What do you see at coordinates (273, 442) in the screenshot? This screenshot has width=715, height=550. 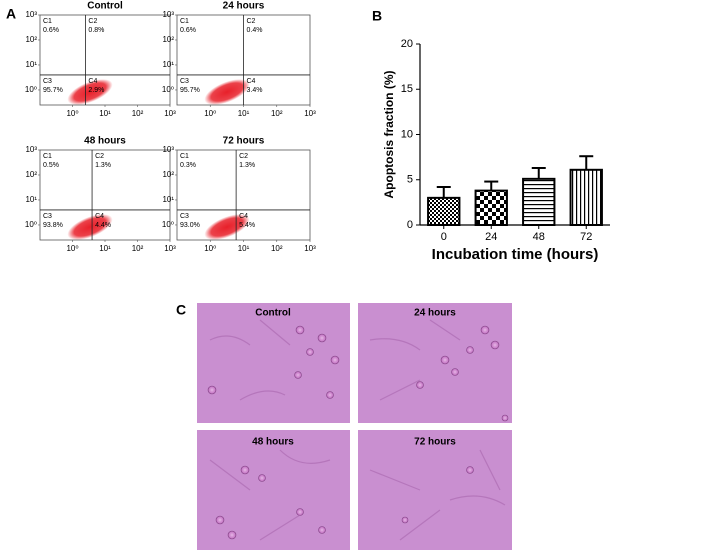 I see `micrograph-title: 48 hours` at bounding box center [273, 442].